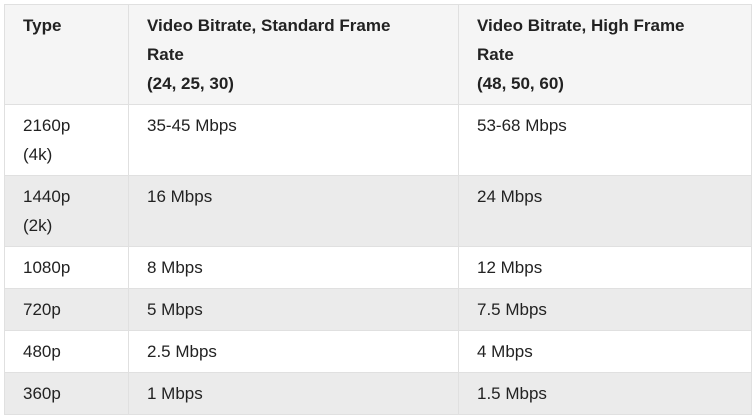 This screenshot has width=755, height=418. What do you see at coordinates (47, 196) in the screenshot?
I see `type-line: 1440p` at bounding box center [47, 196].